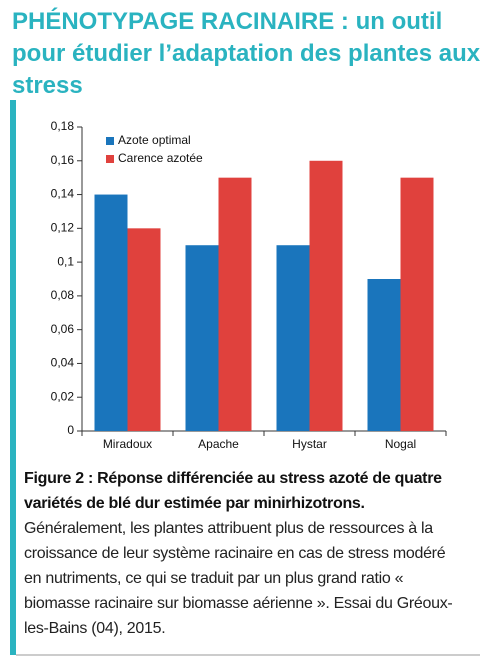  I want to click on y-tick-label: 0,1, so click(65, 261).